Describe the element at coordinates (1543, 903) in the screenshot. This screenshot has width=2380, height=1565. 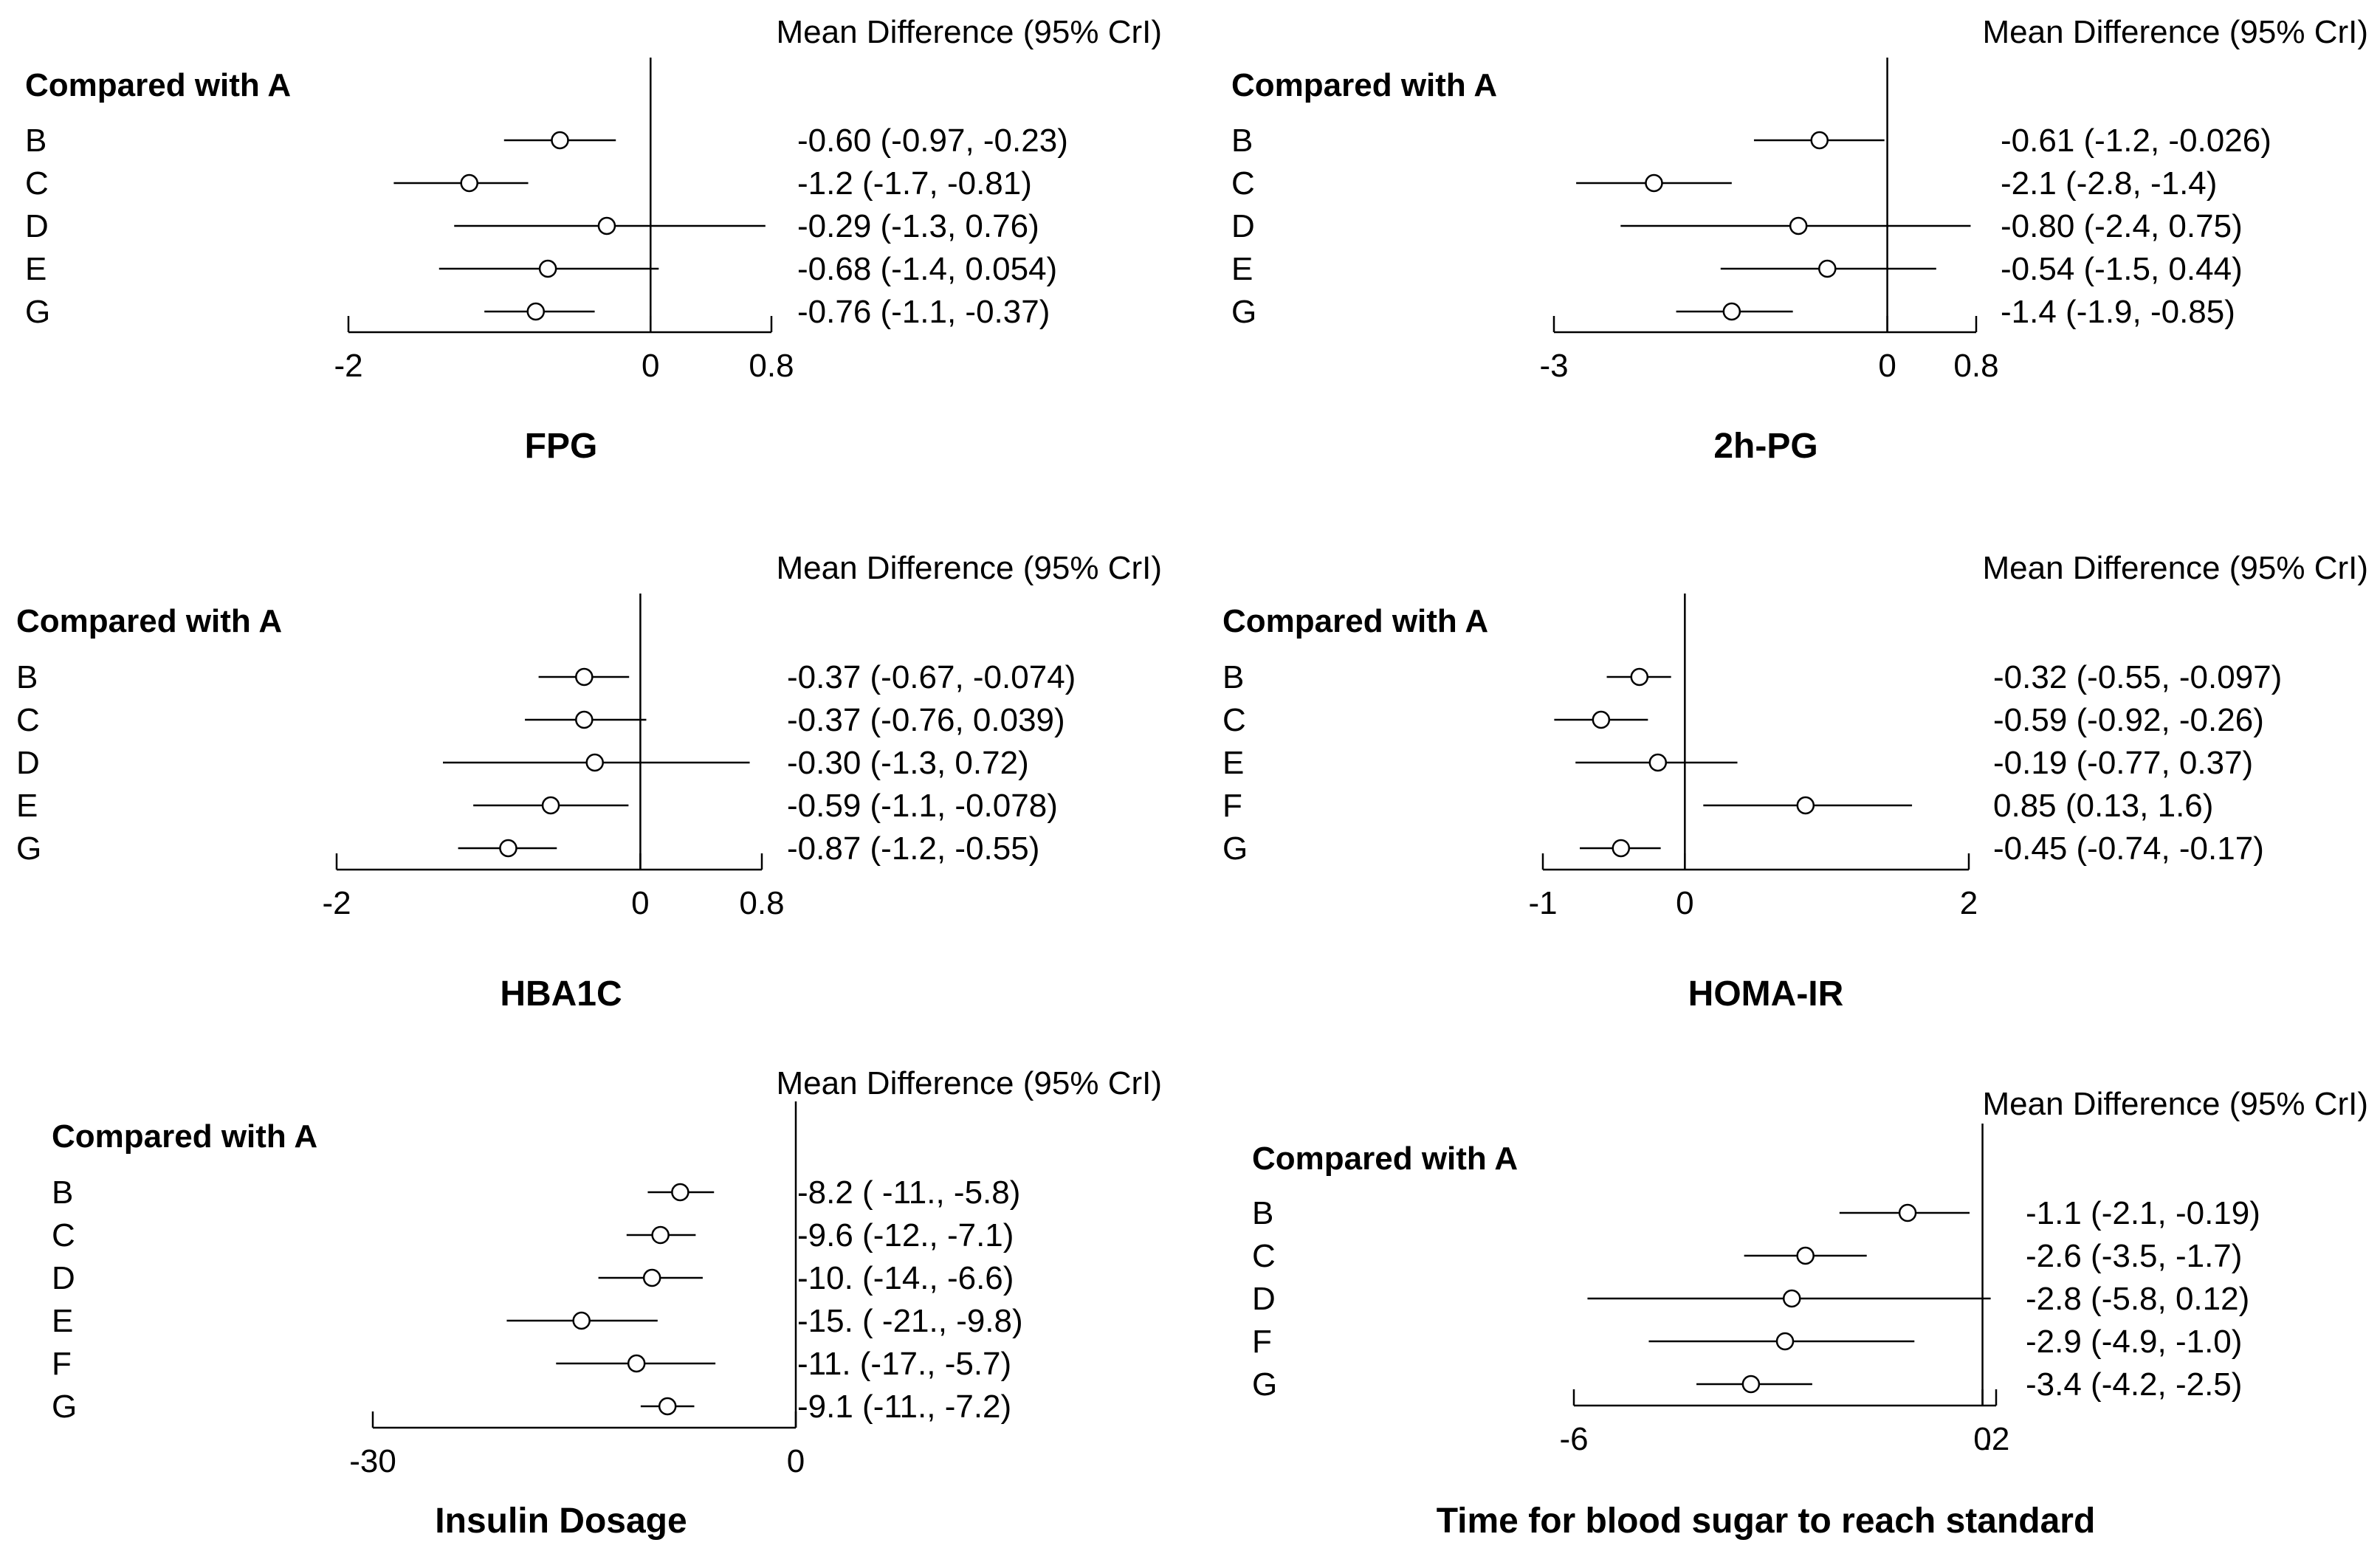
I see `x-tick-label: -1` at that location.